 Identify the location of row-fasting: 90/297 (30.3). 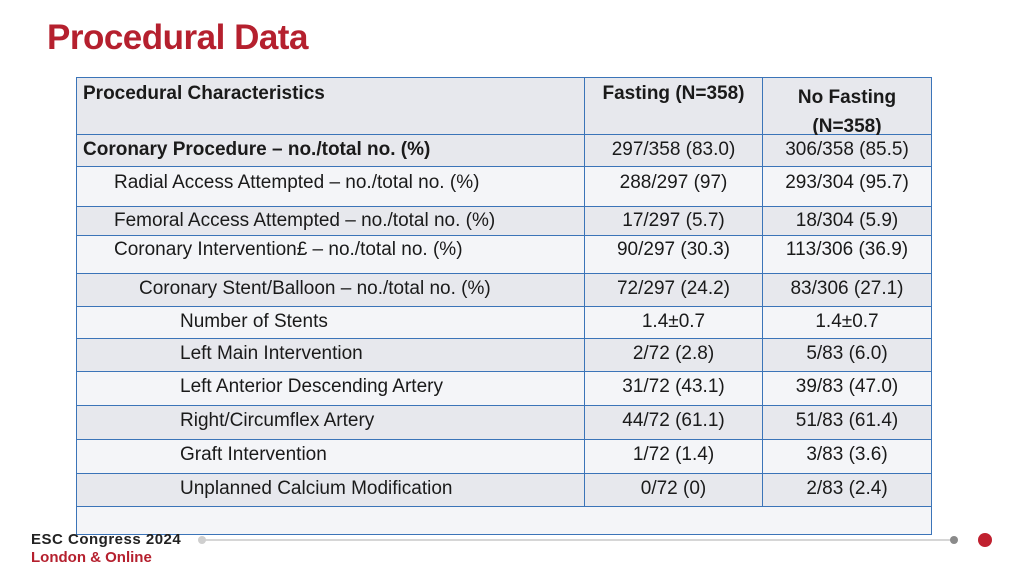
(673, 249).